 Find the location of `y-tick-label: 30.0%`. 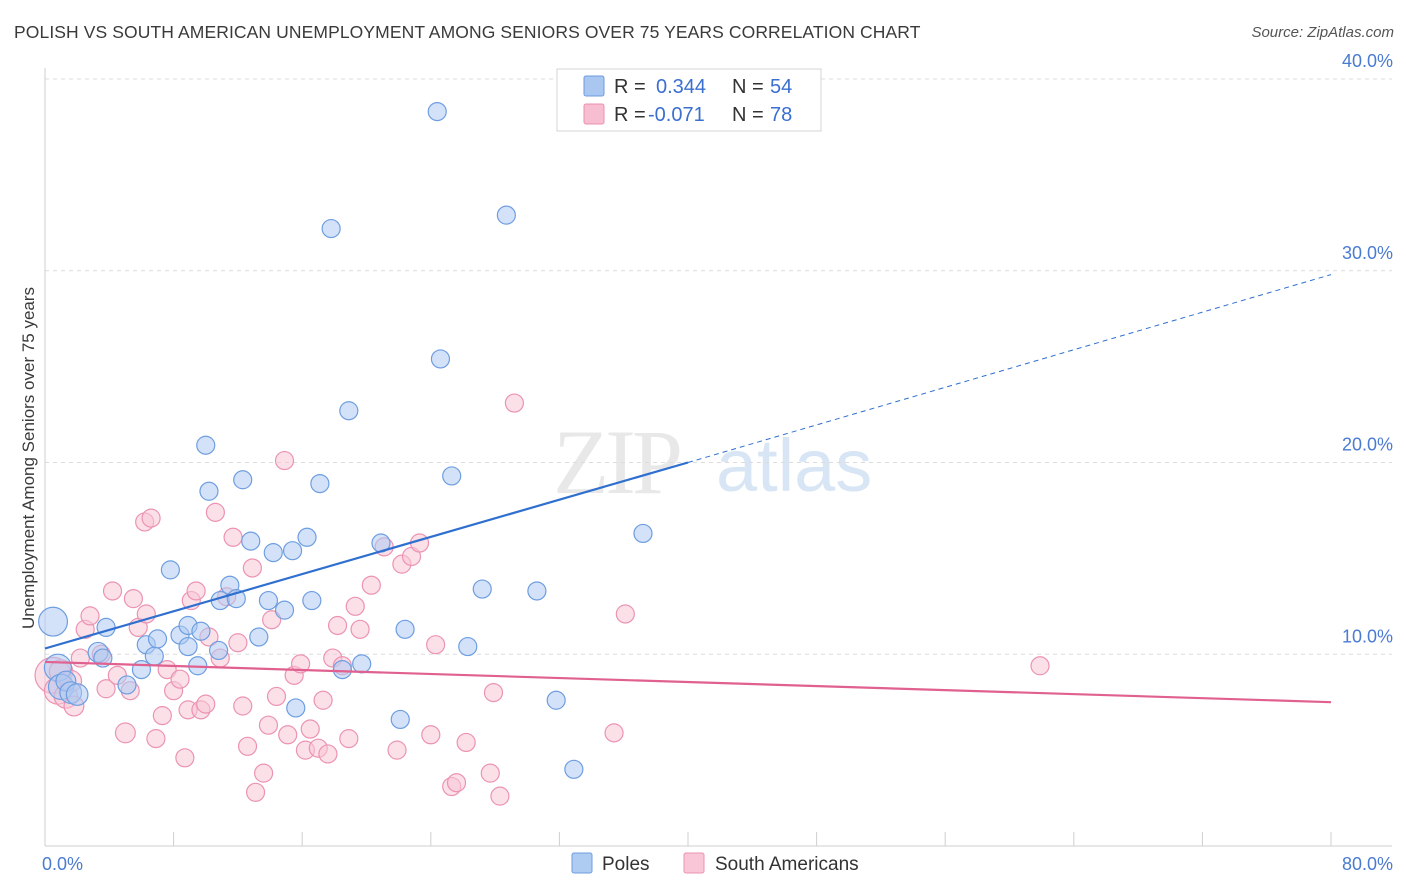

y-tick-label: 30.0% is located at coordinates (1367, 253).